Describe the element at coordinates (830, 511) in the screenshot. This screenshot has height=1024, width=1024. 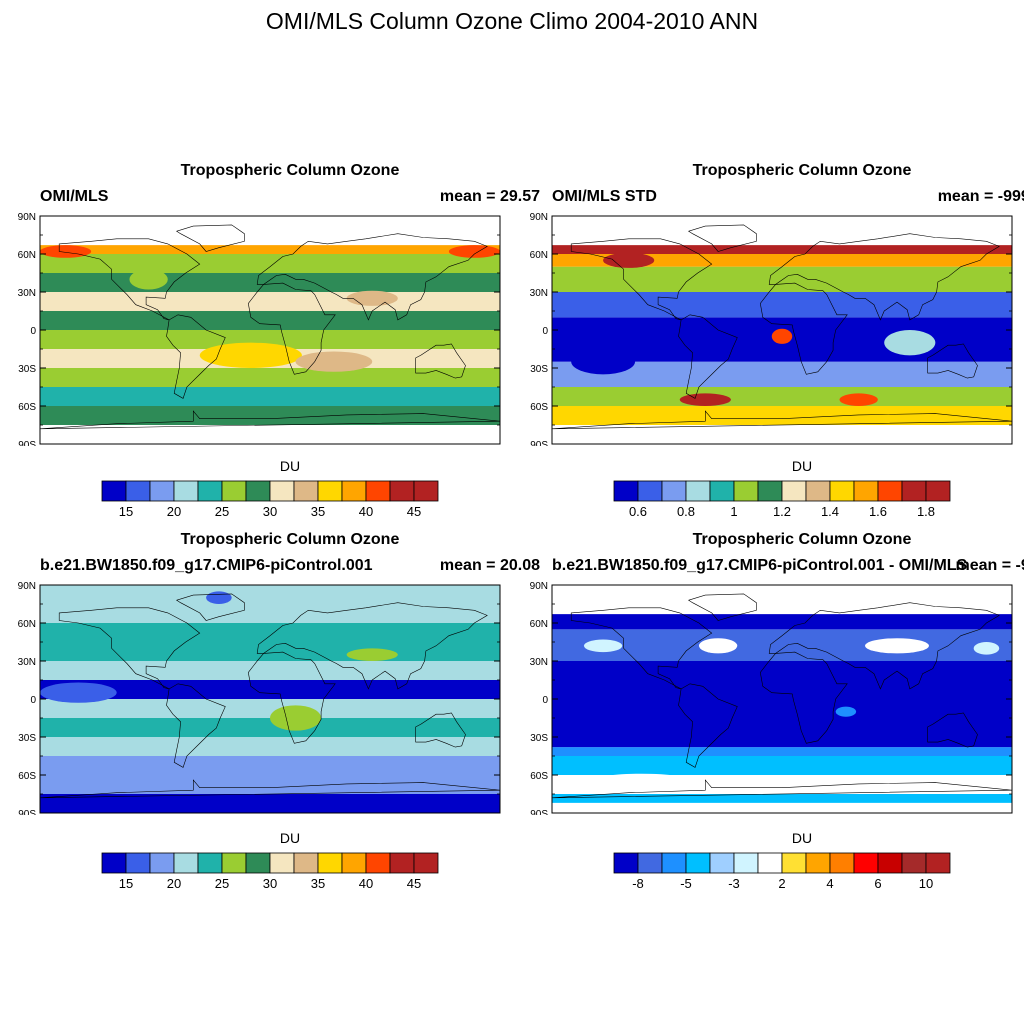
I see `colorbar-tick-label: 1.4` at that location.